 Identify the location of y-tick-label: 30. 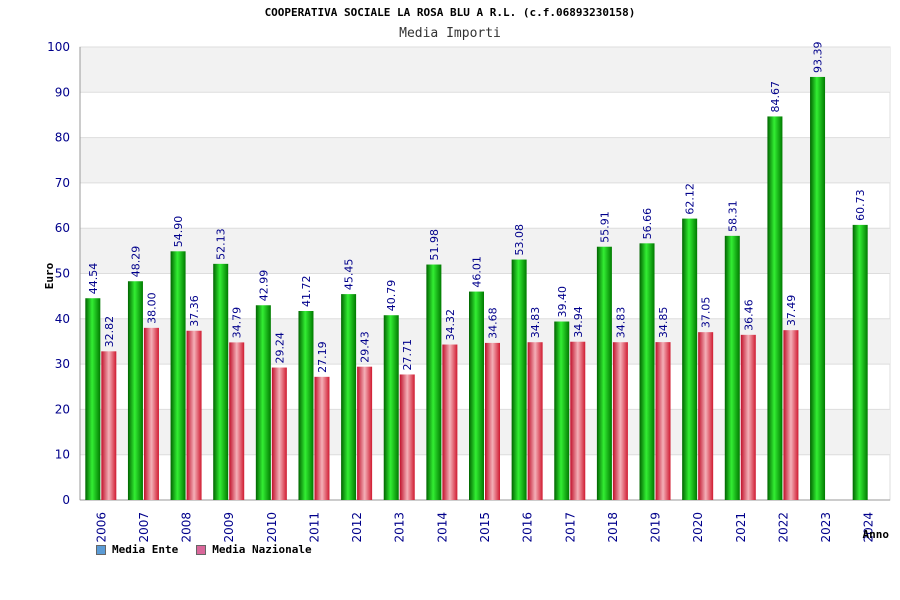
(62, 364).